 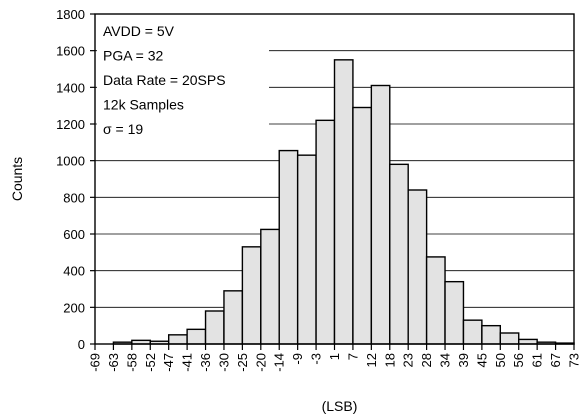 I want to click on y-tick-label: 1000, so click(x=70, y=161).